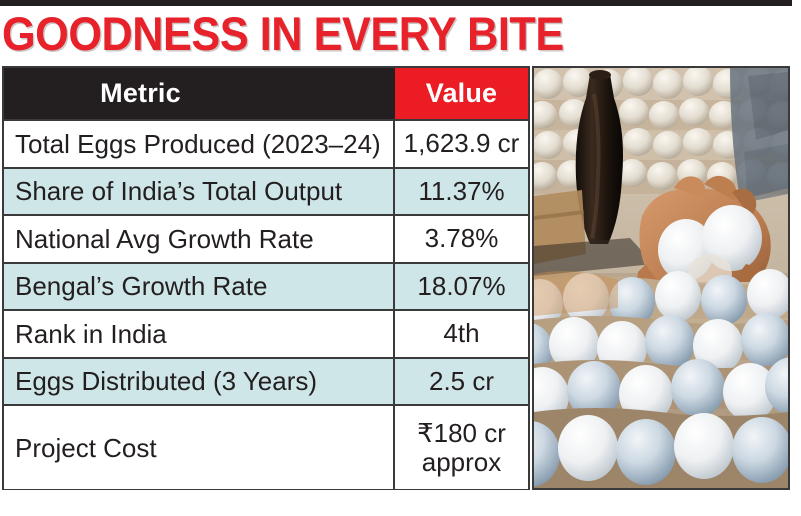 The width and height of the screenshot is (801, 516). I want to click on metric-value: 4th, so click(461, 333).